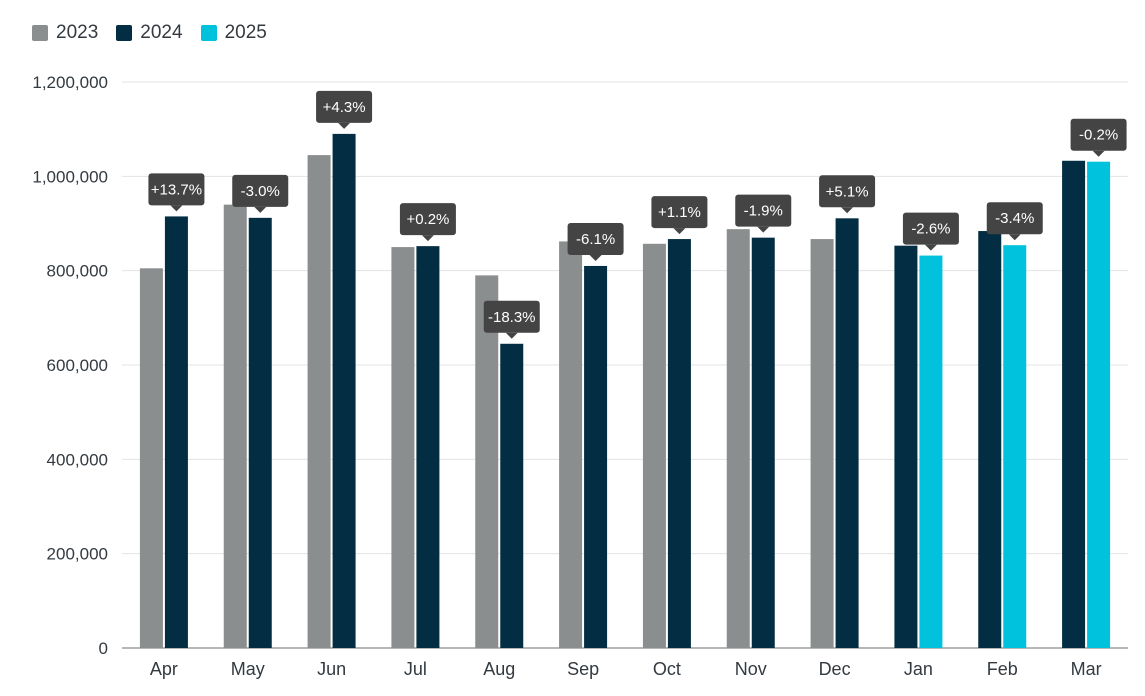  I want to click on bar-2023-nov, so click(738, 438).